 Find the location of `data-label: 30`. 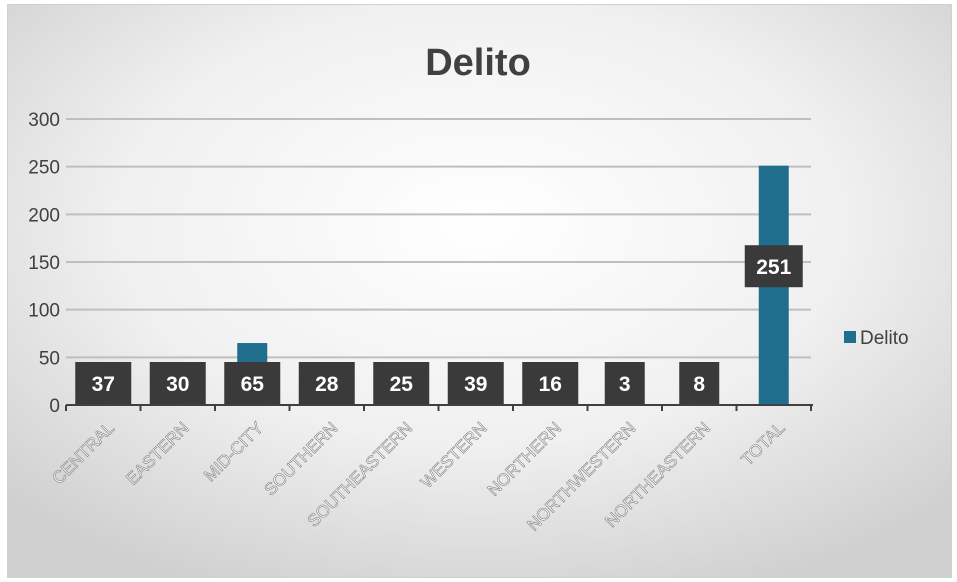

data-label: 30 is located at coordinates (177, 384).